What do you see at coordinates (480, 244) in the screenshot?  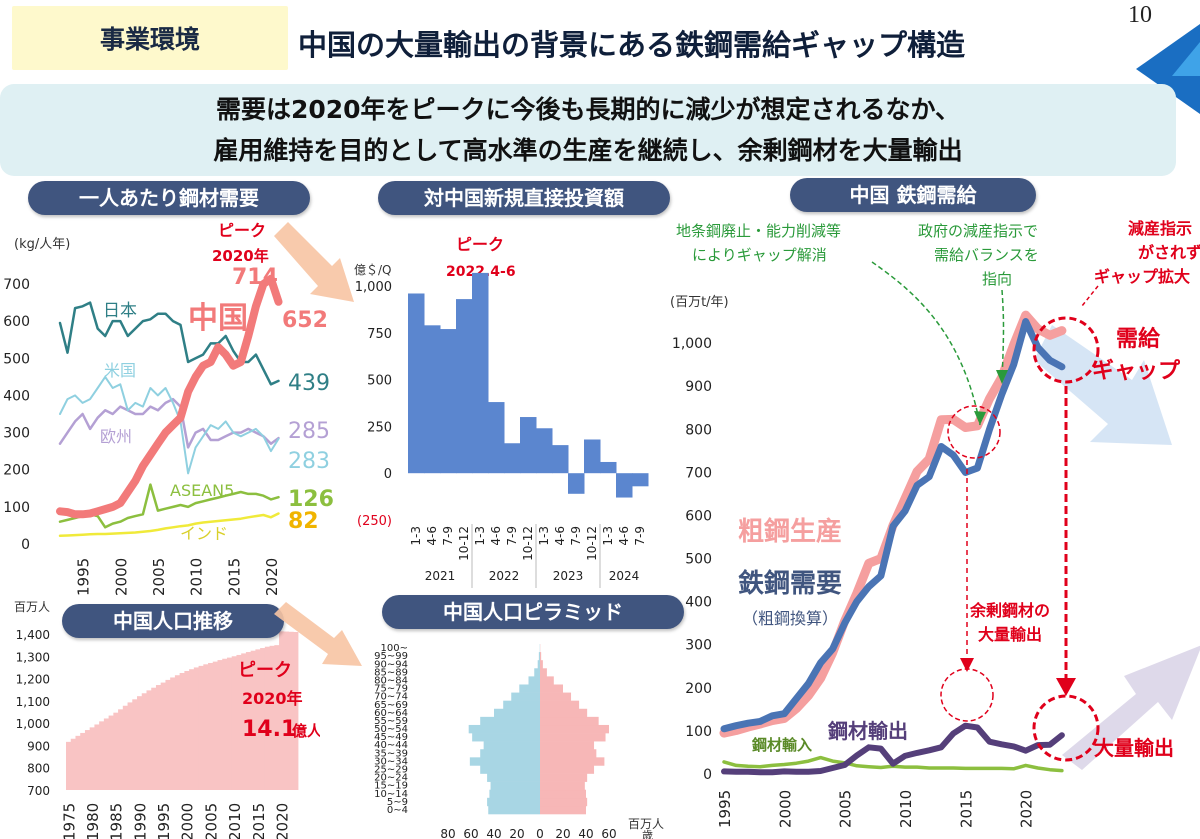 I see `fdi-peak-label: ピーク` at bounding box center [480, 244].